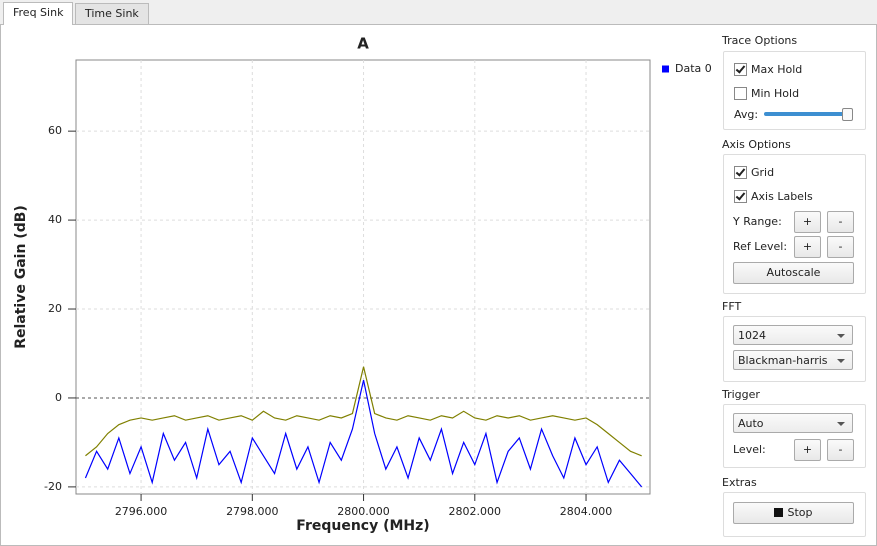 This screenshot has width=877, height=546. Describe the element at coordinates (55, 308) in the screenshot. I see `y-tick-label: 20` at that location.